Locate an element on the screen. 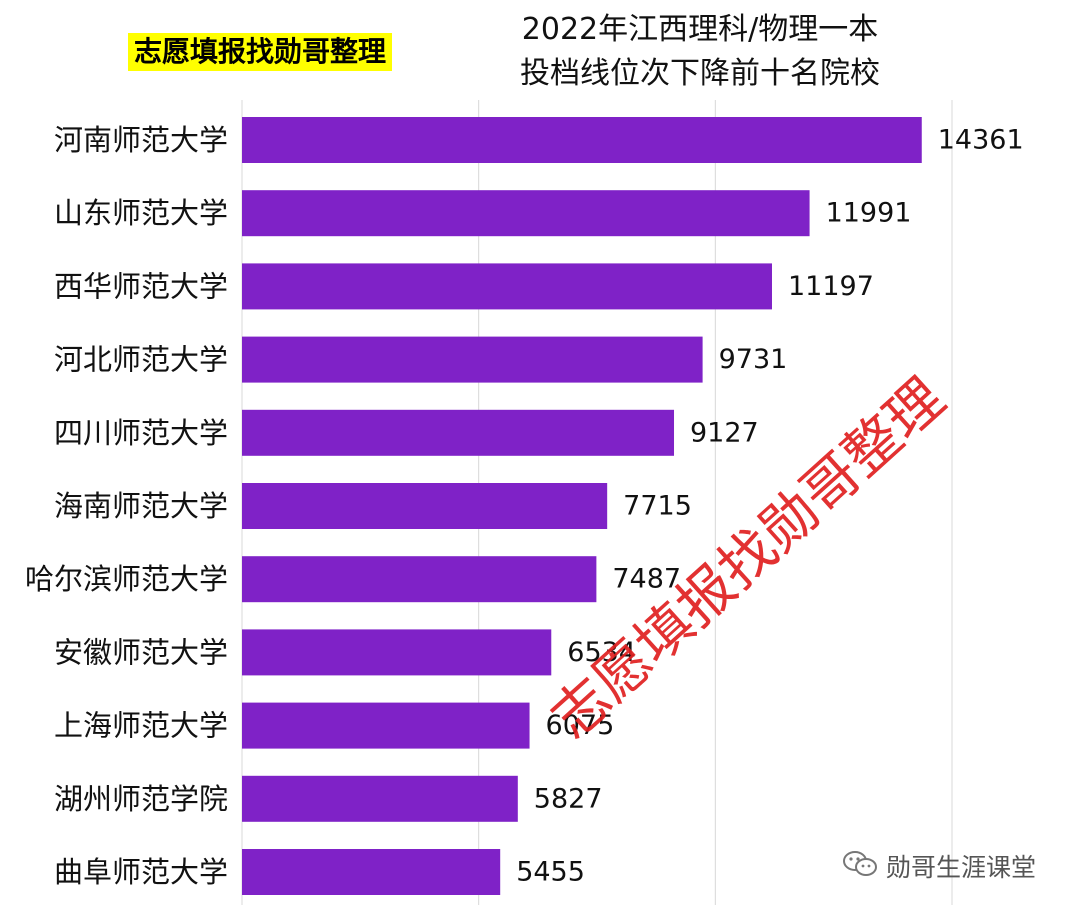 The width and height of the screenshot is (1080, 913). wechat-icon is located at coordinates (860, 866).